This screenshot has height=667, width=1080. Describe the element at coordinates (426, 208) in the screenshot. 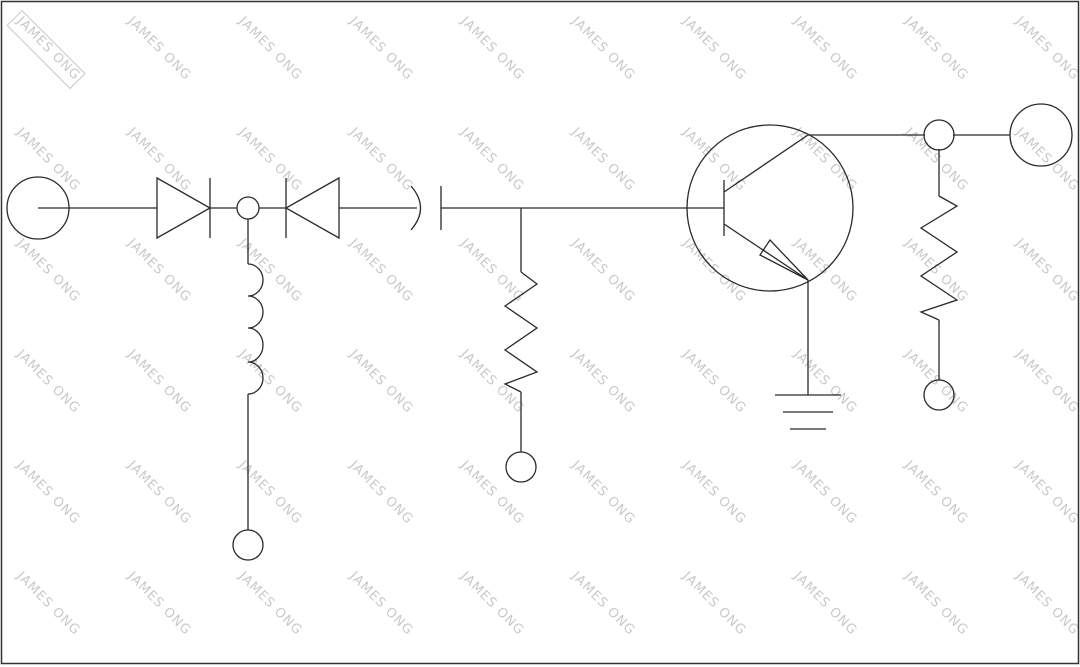

I see `capacitor` at that location.